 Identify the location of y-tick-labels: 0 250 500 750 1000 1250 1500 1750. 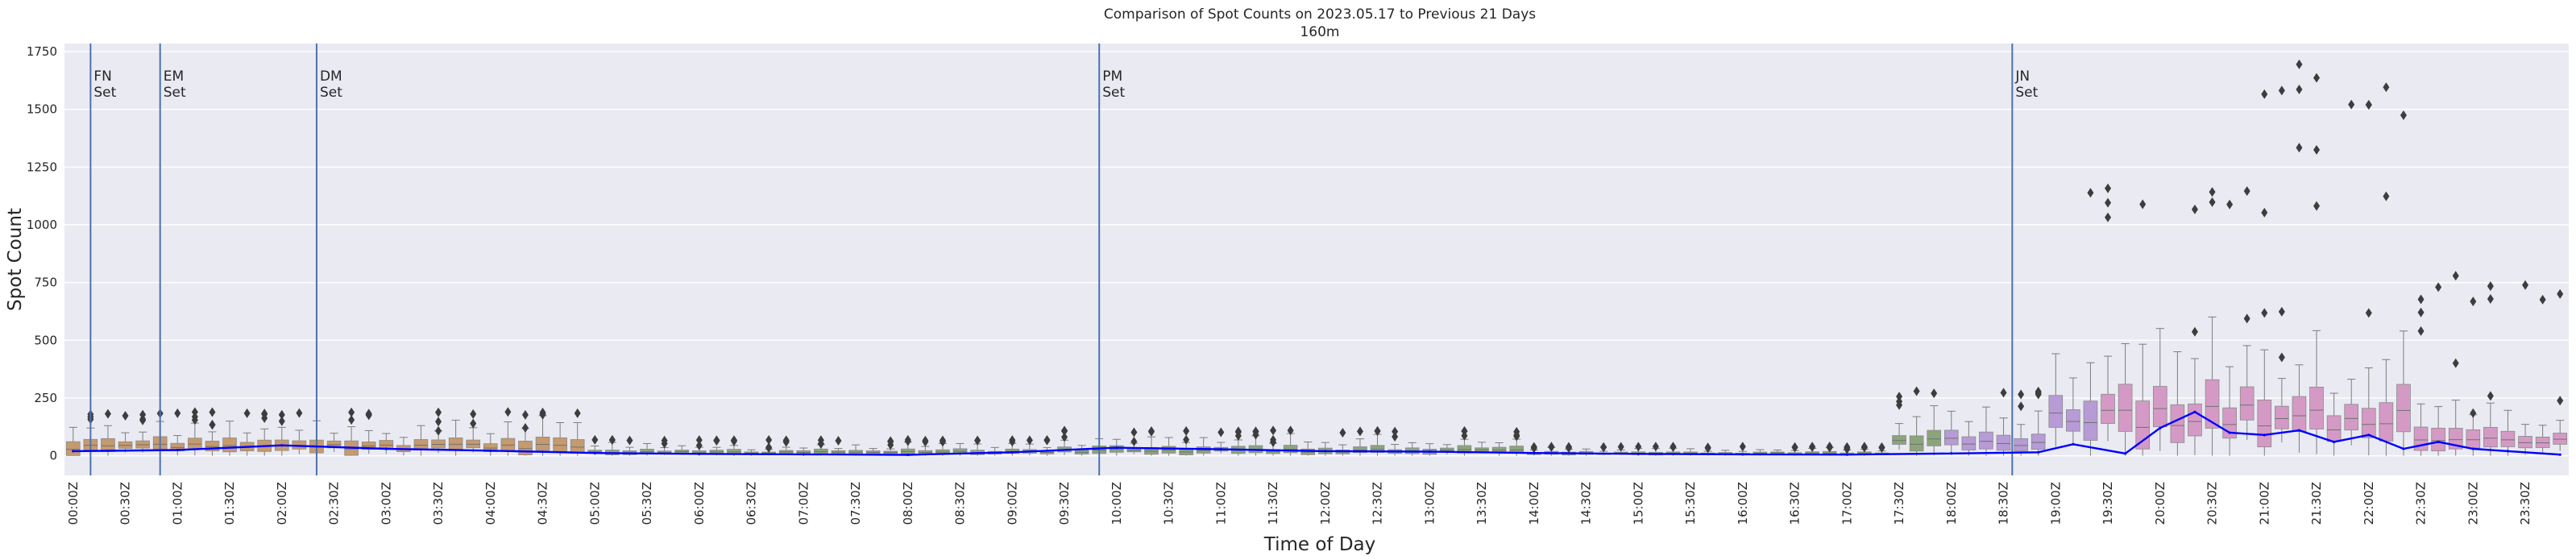
(42, 254).